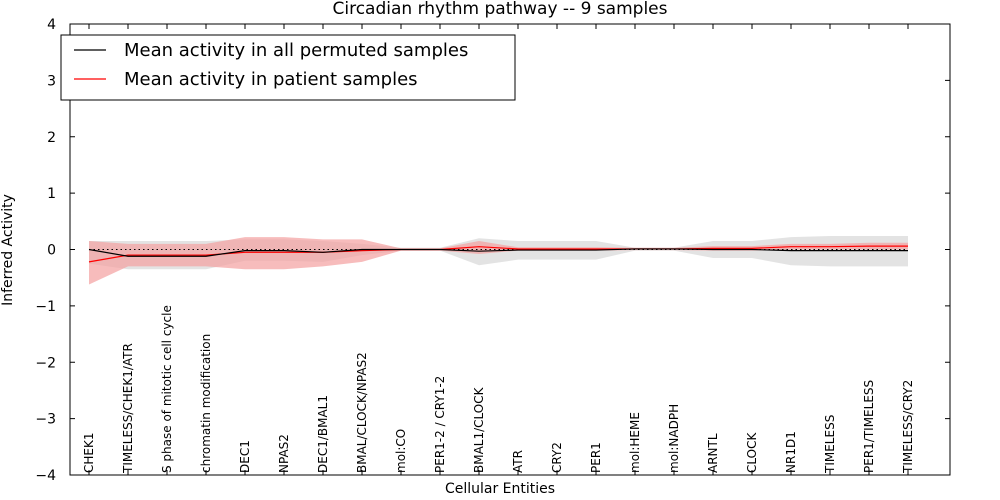 The width and height of the screenshot is (1000, 500). I want to click on y-tick-label: −4, so click(45, 476).